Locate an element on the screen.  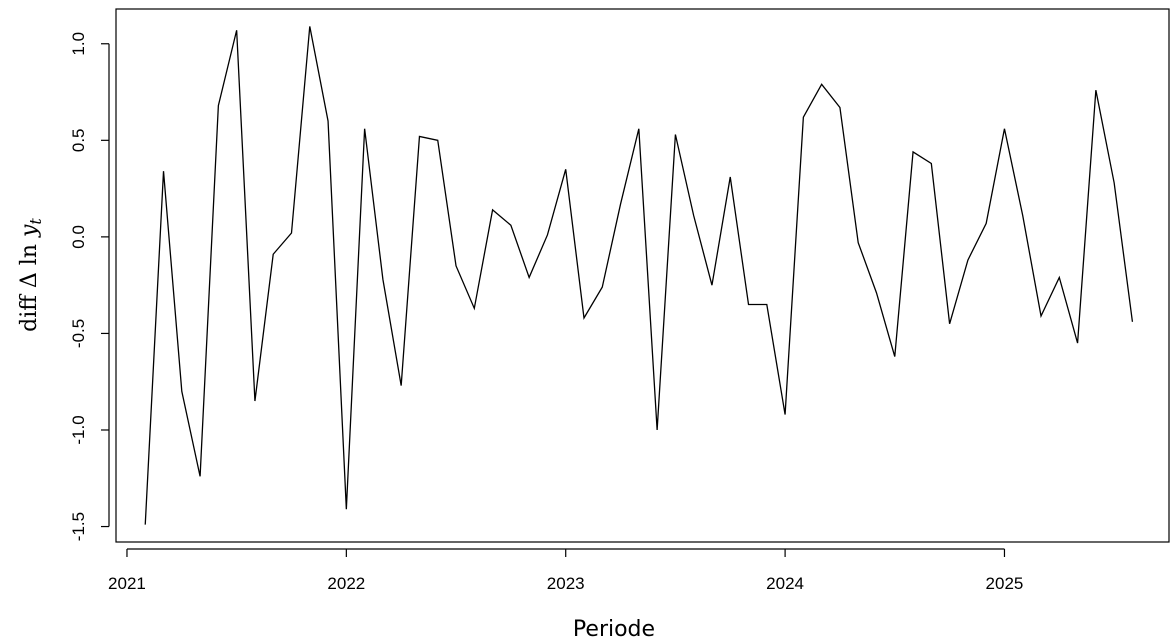
y-tick-label: 0.5 is located at coordinates (78, 140).